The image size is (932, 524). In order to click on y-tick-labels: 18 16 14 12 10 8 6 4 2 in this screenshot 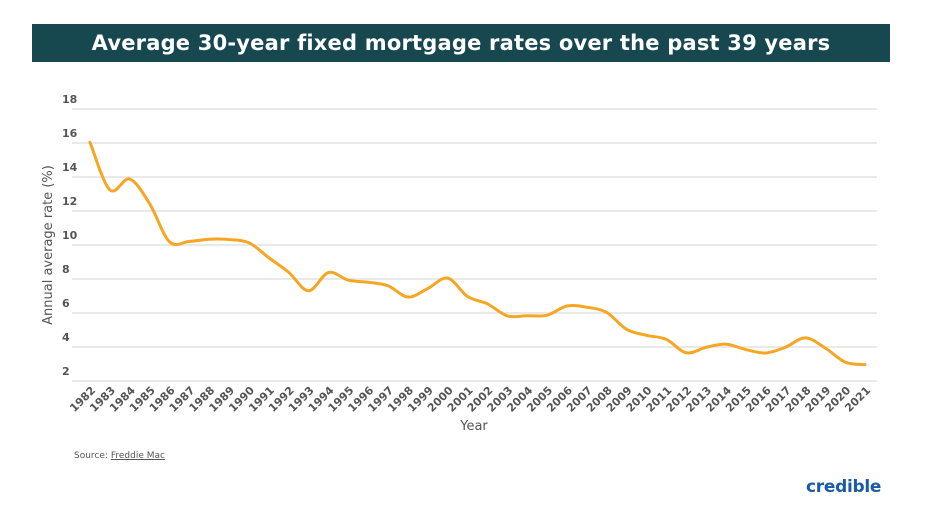, I will do `click(70, 235)`.